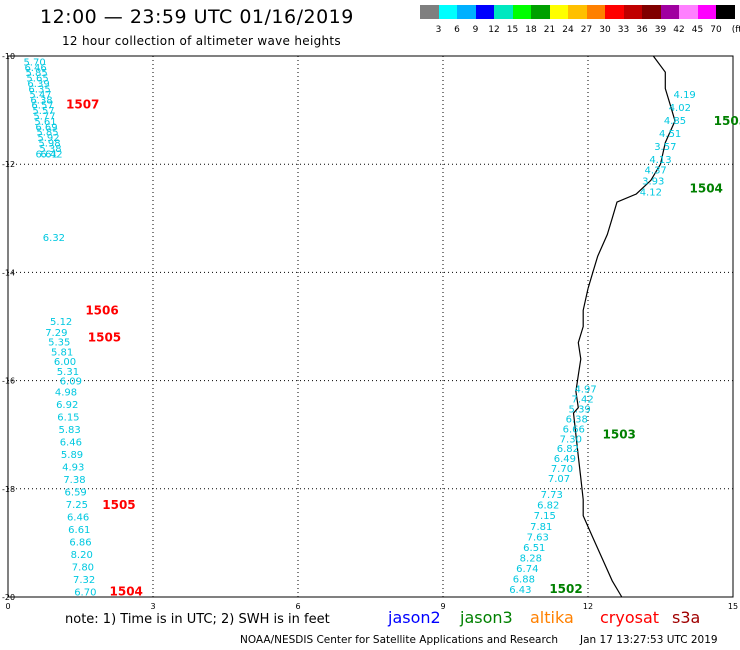  I want to click on y-tick-label: -14, so click(8, 272).